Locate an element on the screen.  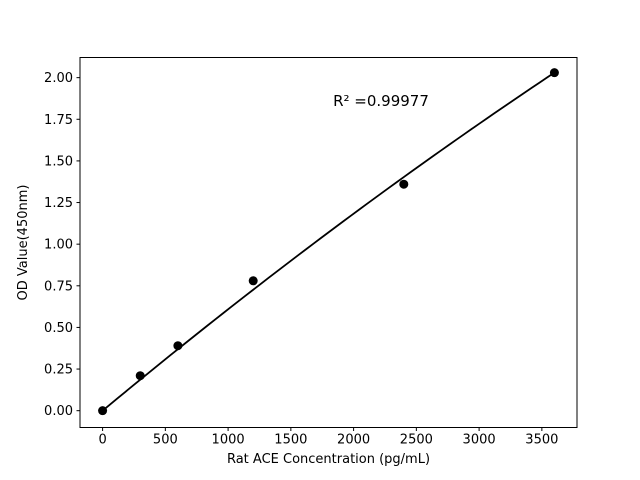
y-tick-label: 1.25 is located at coordinates (58, 203).